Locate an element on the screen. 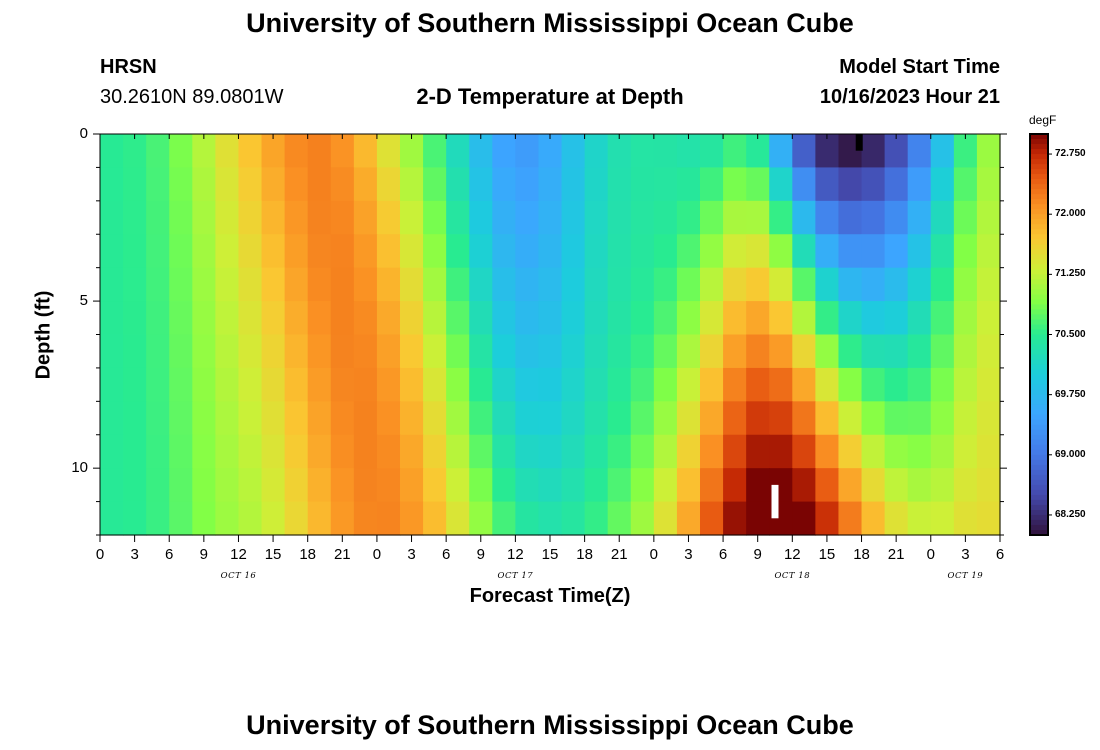 Image resolution: width=1100 pixels, height=750 pixels. colorbar-tick-label: 72.750 is located at coordinates (1070, 154).